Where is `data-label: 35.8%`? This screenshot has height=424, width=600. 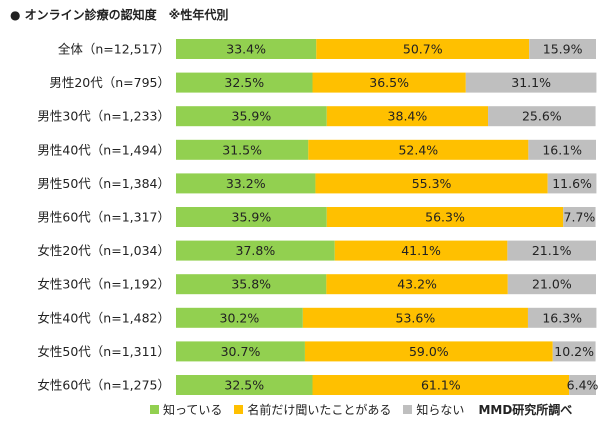 data-label: 35.8% is located at coordinates (251, 284).